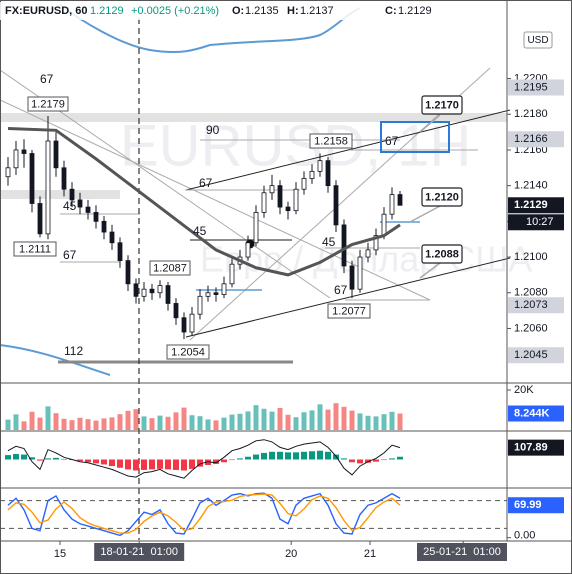  Describe the element at coordinates (531, 448) in the screenshot. I see `oscillator-label: 107.89` at that location.